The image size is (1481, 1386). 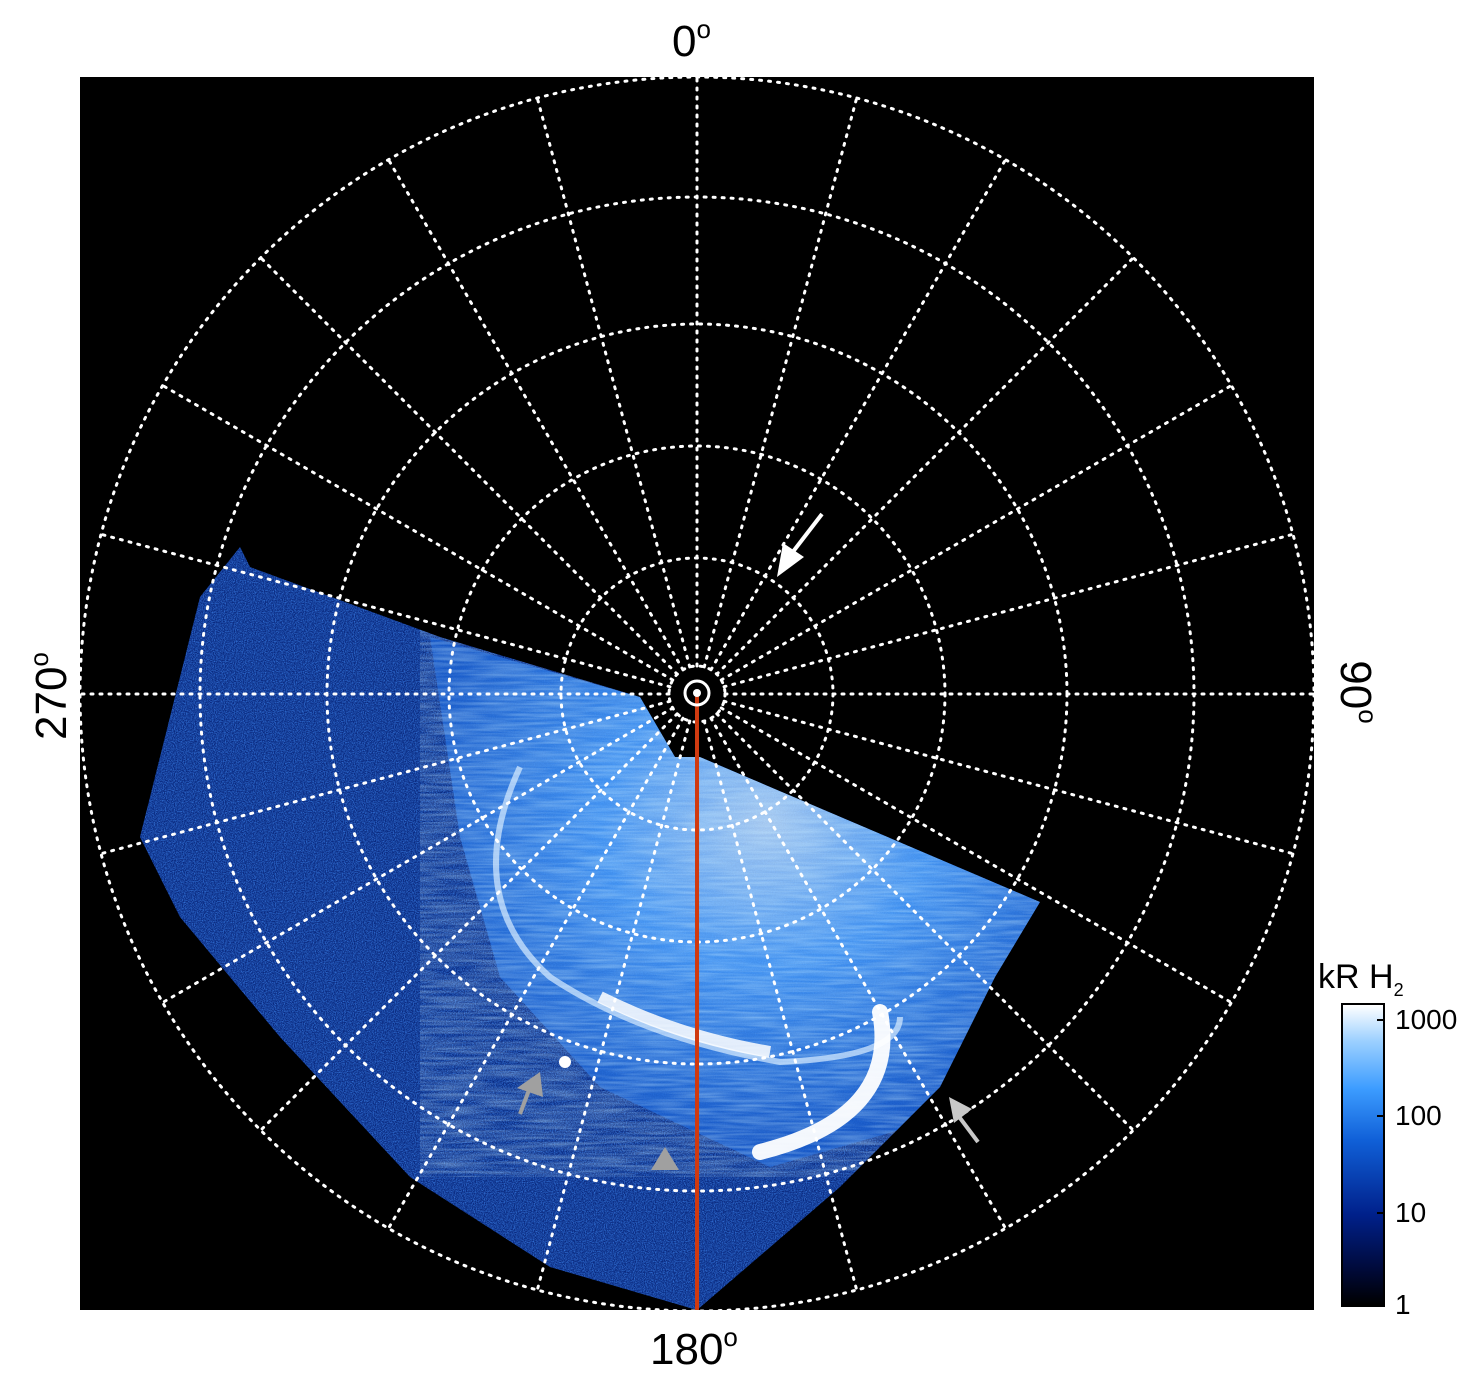 I want to click on colorbar-tick-label: 10, so click(x=1411, y=1212).